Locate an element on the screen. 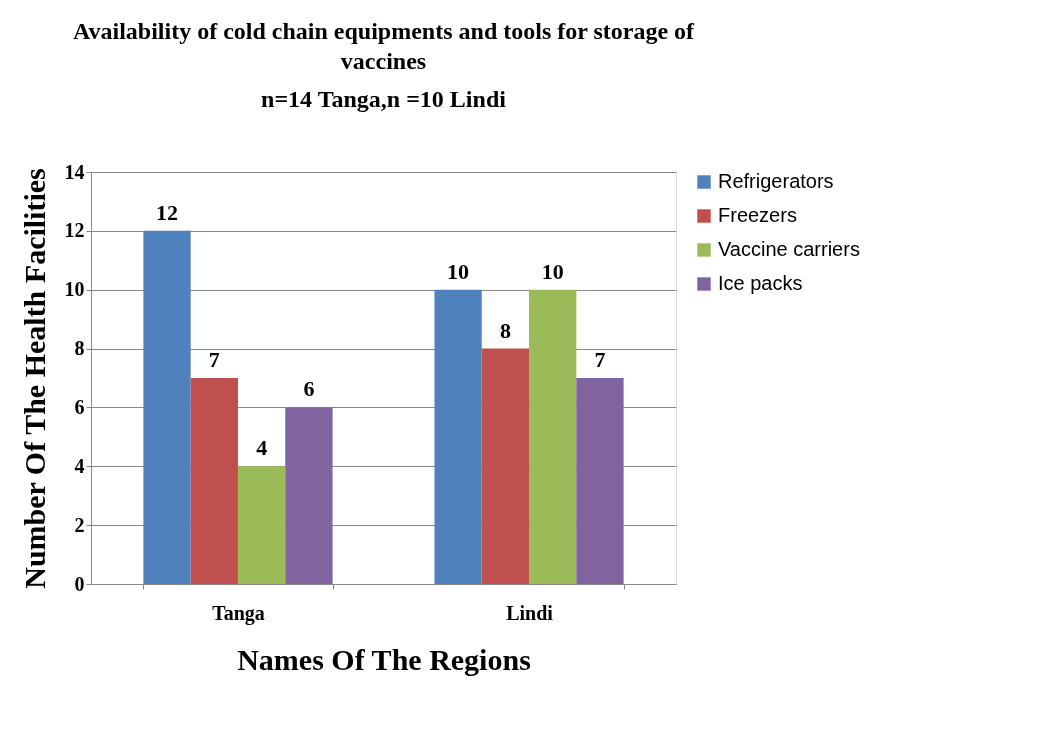 The width and height of the screenshot is (1059, 737). y-tick-label: 0 is located at coordinates (79, 583).